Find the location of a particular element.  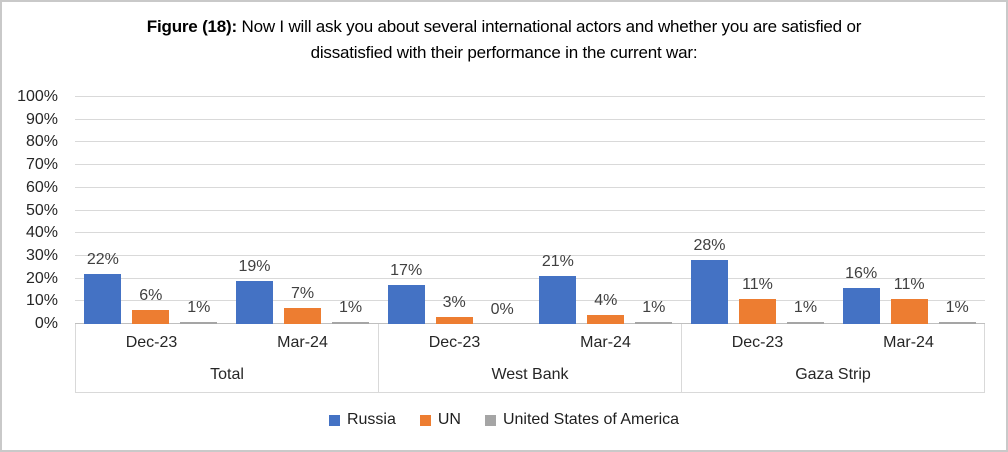

legend-item-un: UN is located at coordinates (440, 419).